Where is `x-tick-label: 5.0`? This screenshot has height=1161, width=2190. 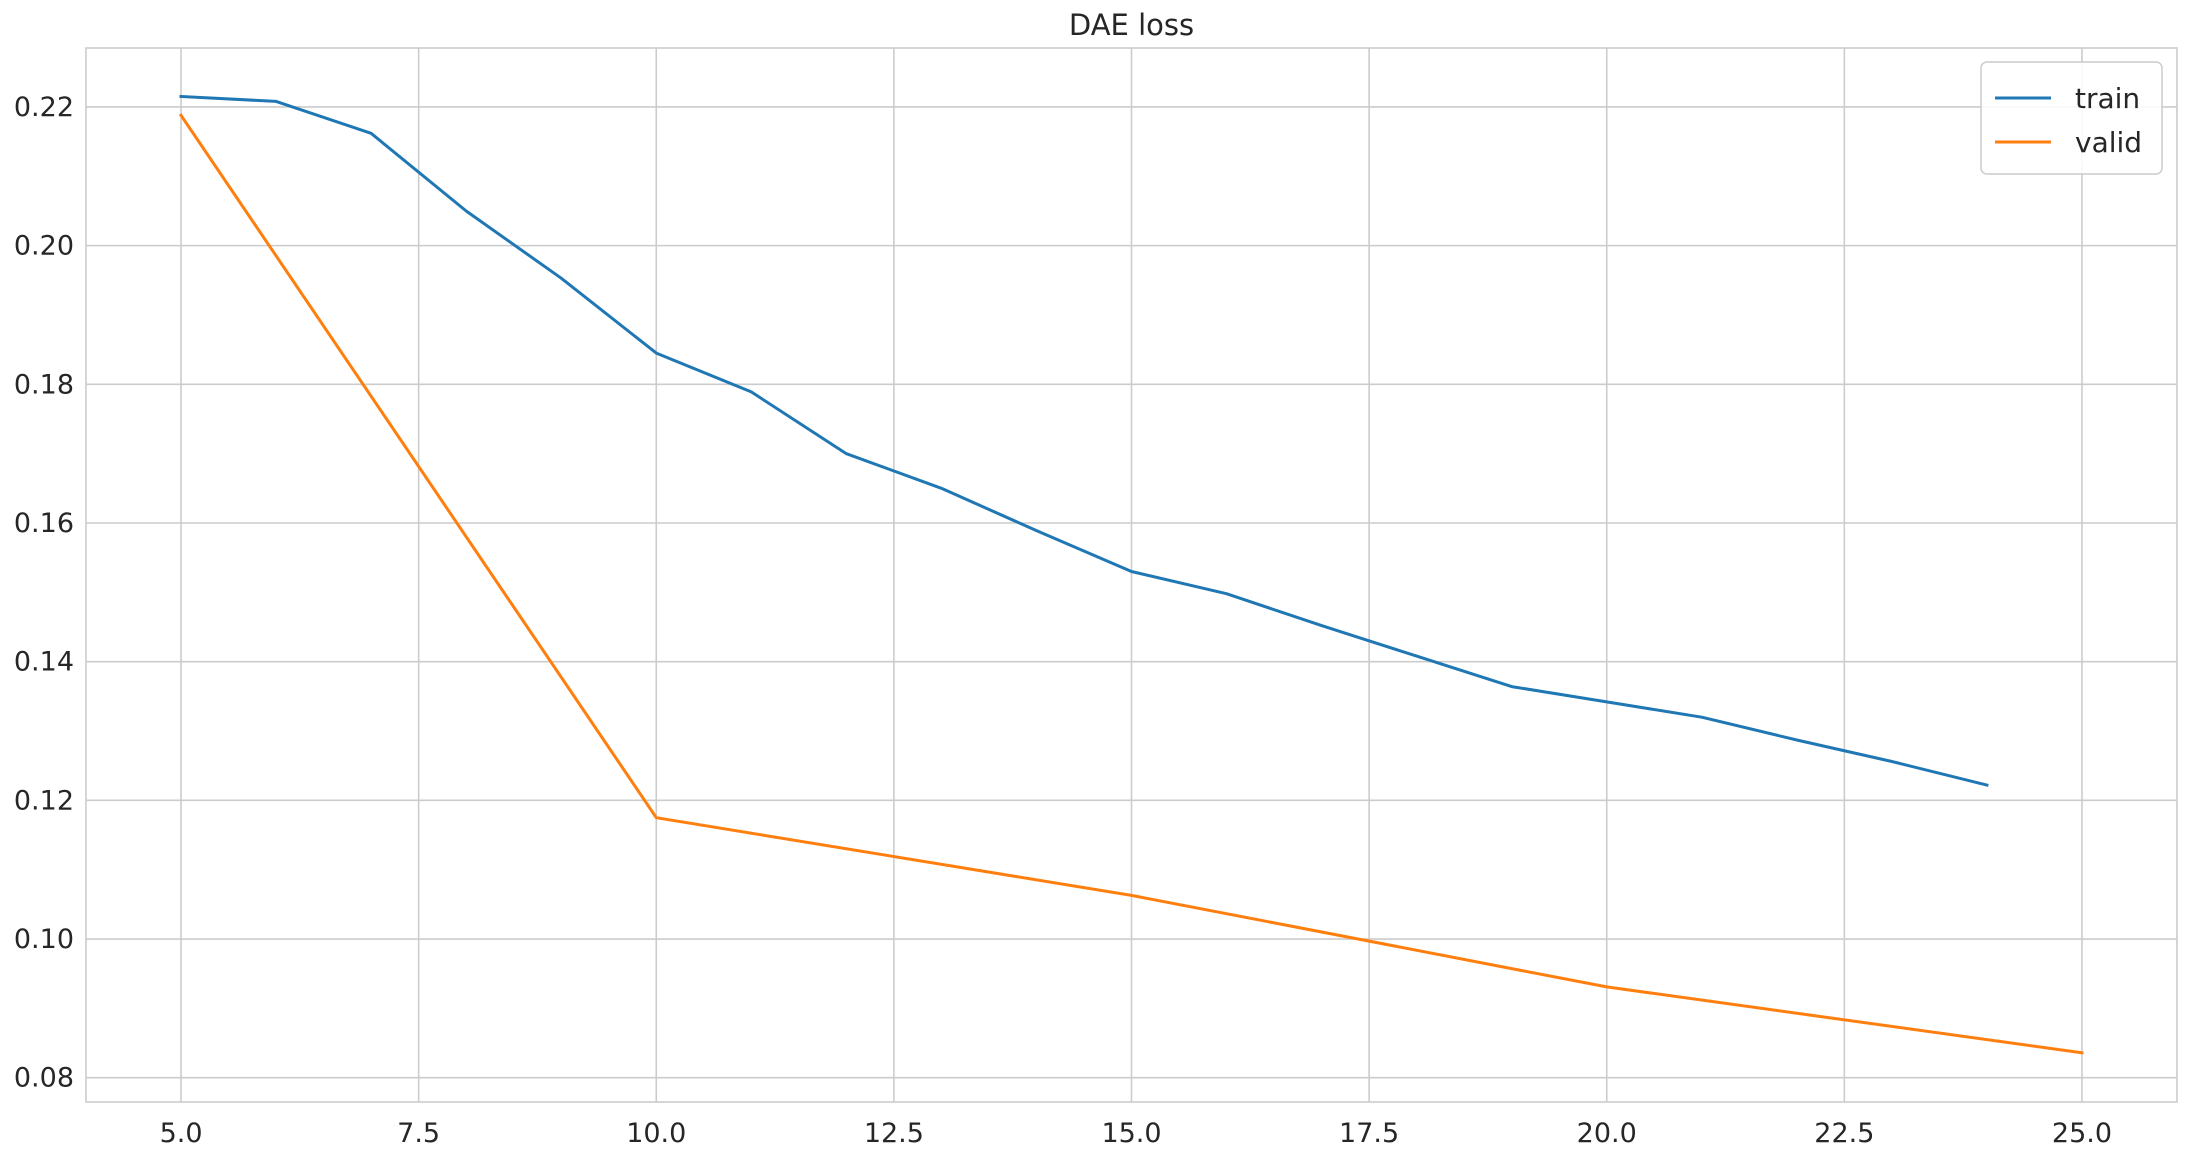
x-tick-label: 5.0 is located at coordinates (181, 1133).